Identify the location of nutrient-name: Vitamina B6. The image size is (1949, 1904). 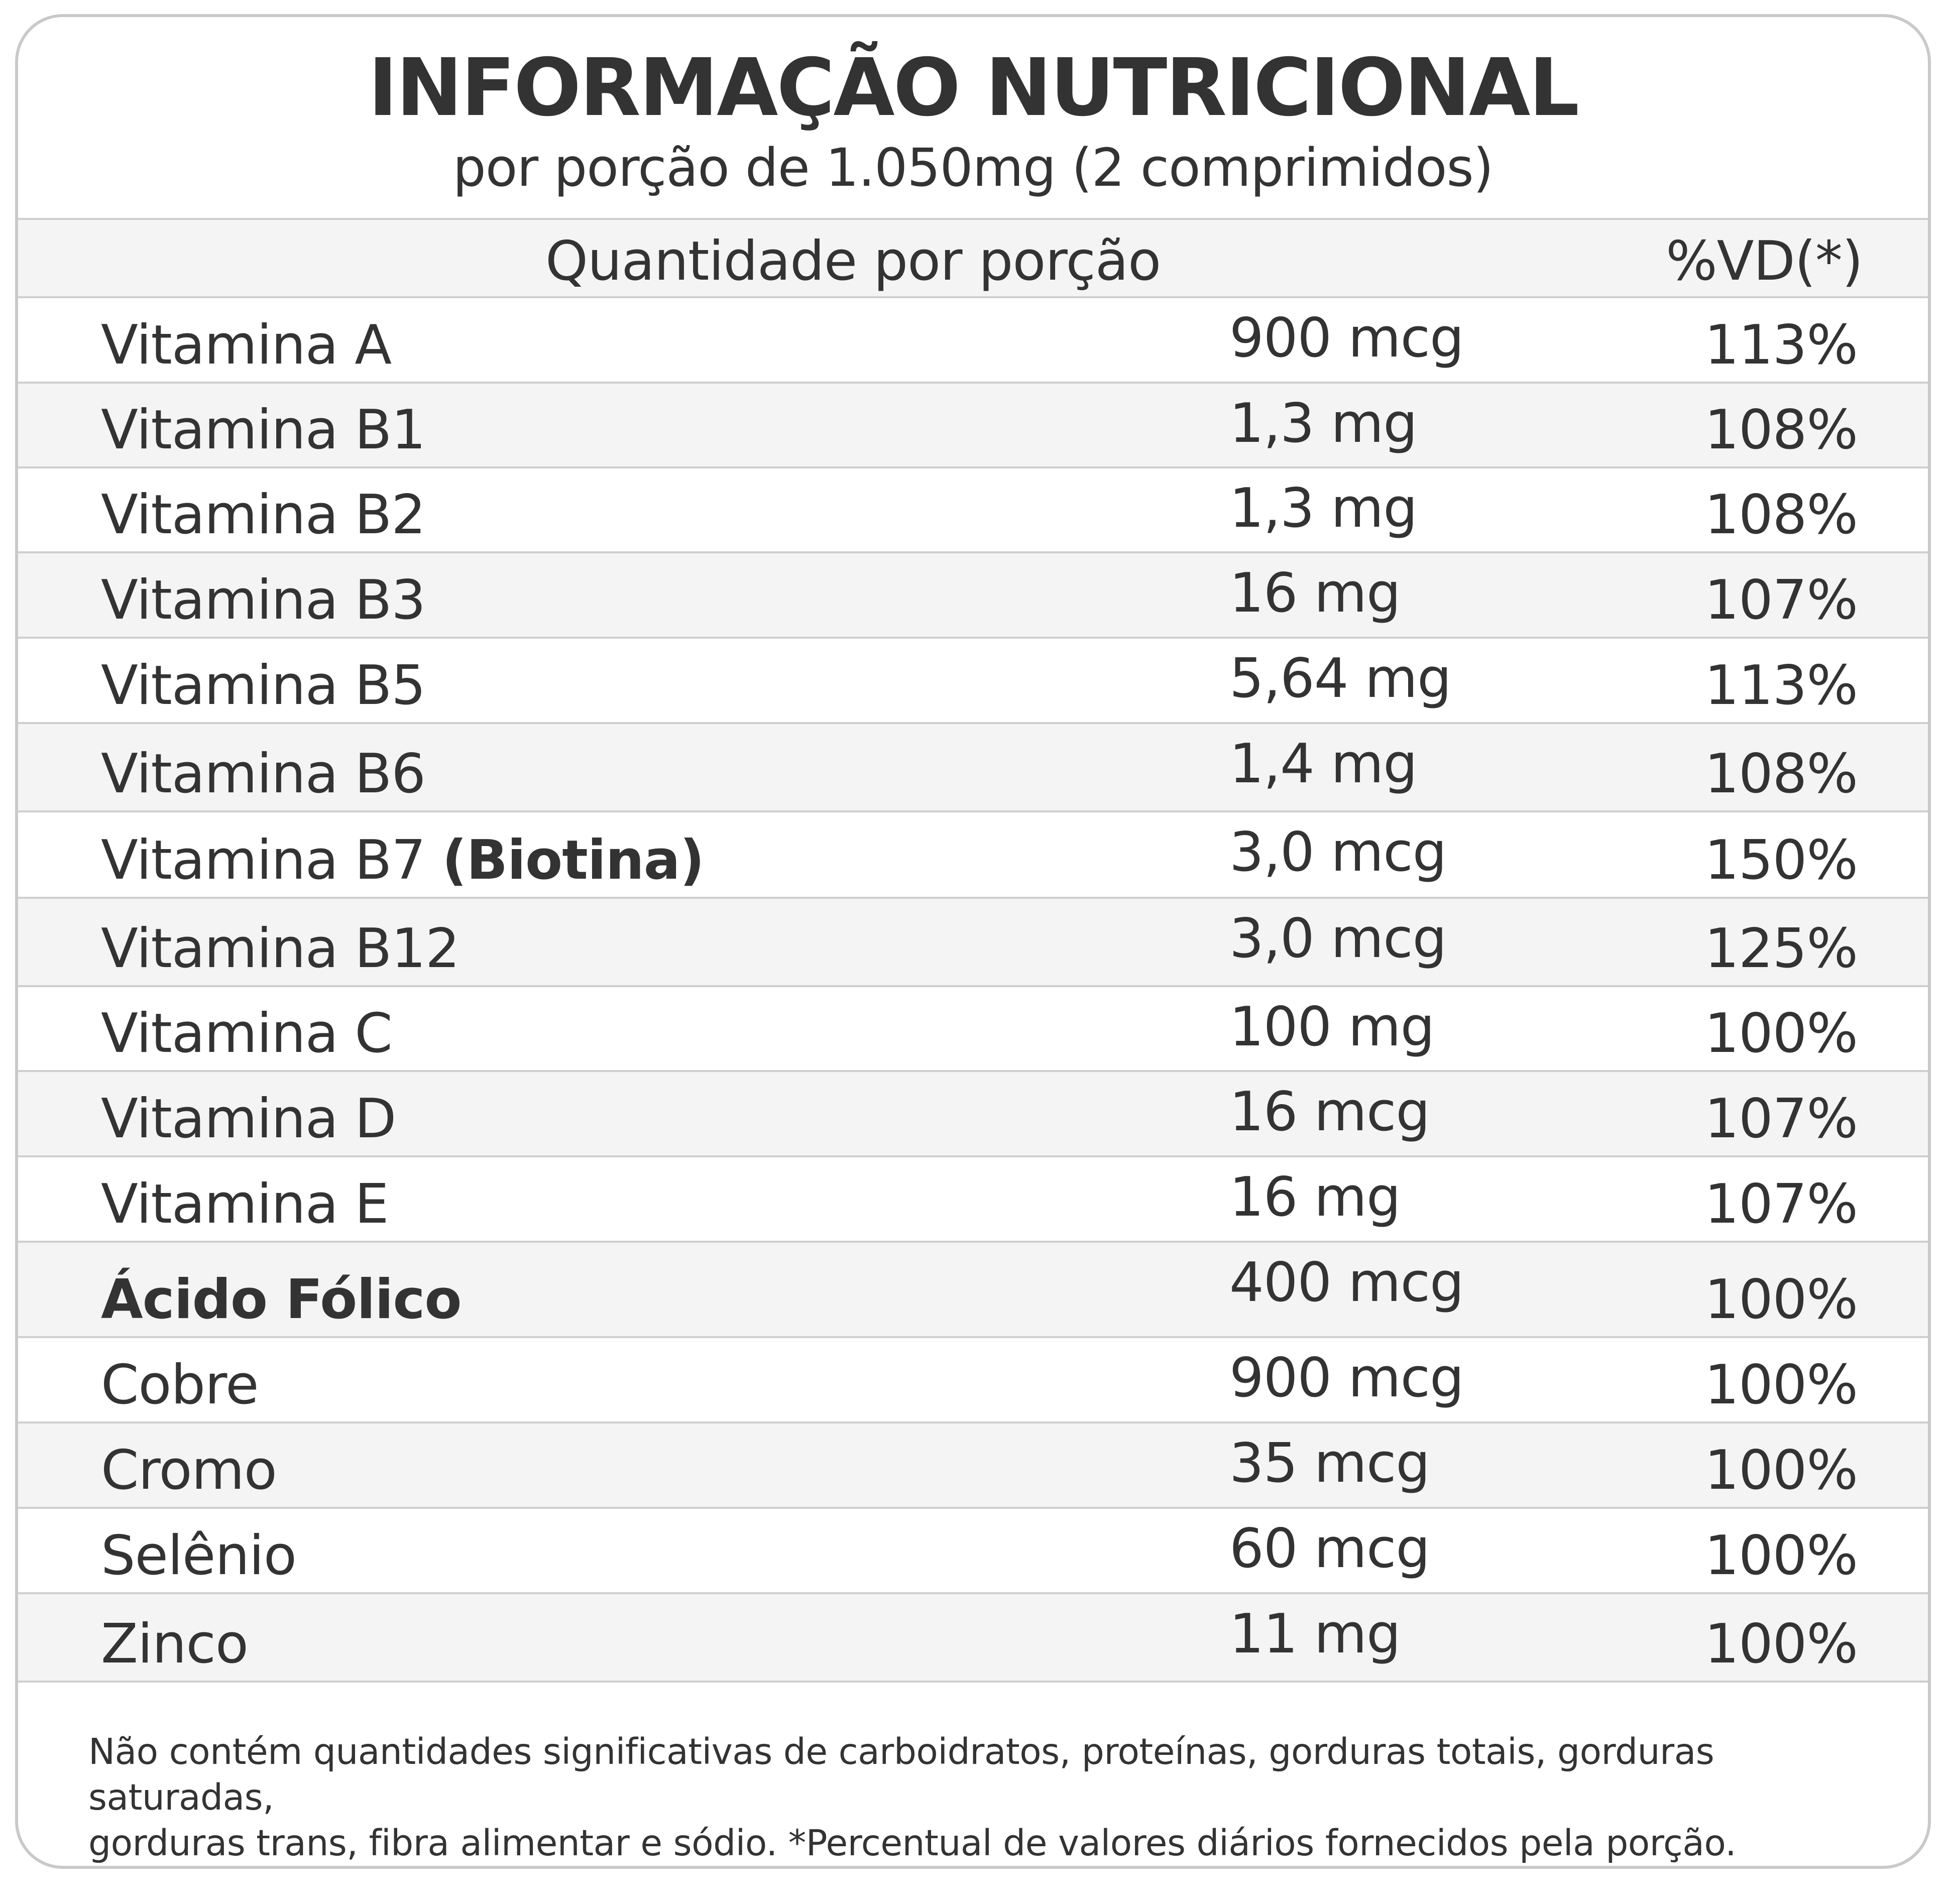
(263, 774).